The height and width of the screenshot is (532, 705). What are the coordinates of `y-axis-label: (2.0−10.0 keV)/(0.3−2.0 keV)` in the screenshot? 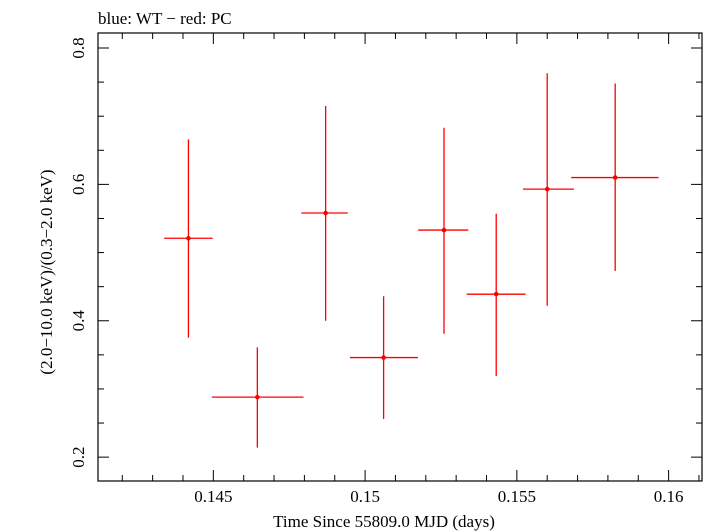 It's located at (46, 271).